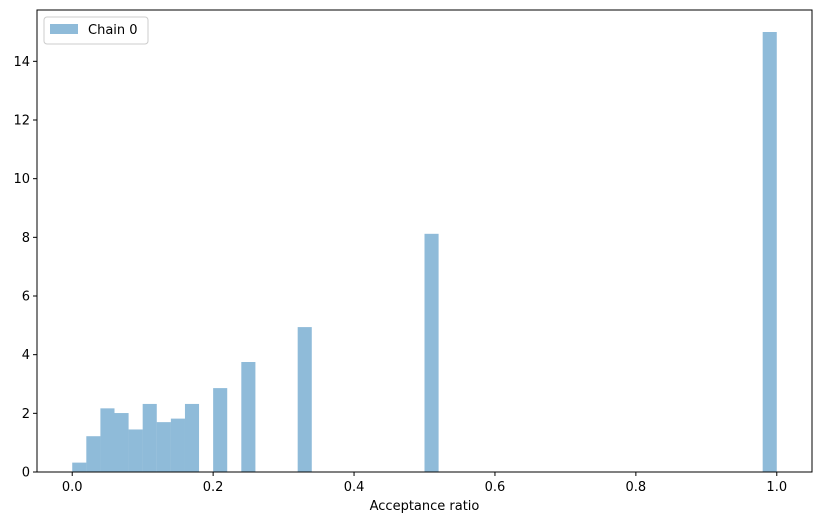  Describe the element at coordinates (26, 297) in the screenshot. I see `y-tick-label-3: 6` at that location.